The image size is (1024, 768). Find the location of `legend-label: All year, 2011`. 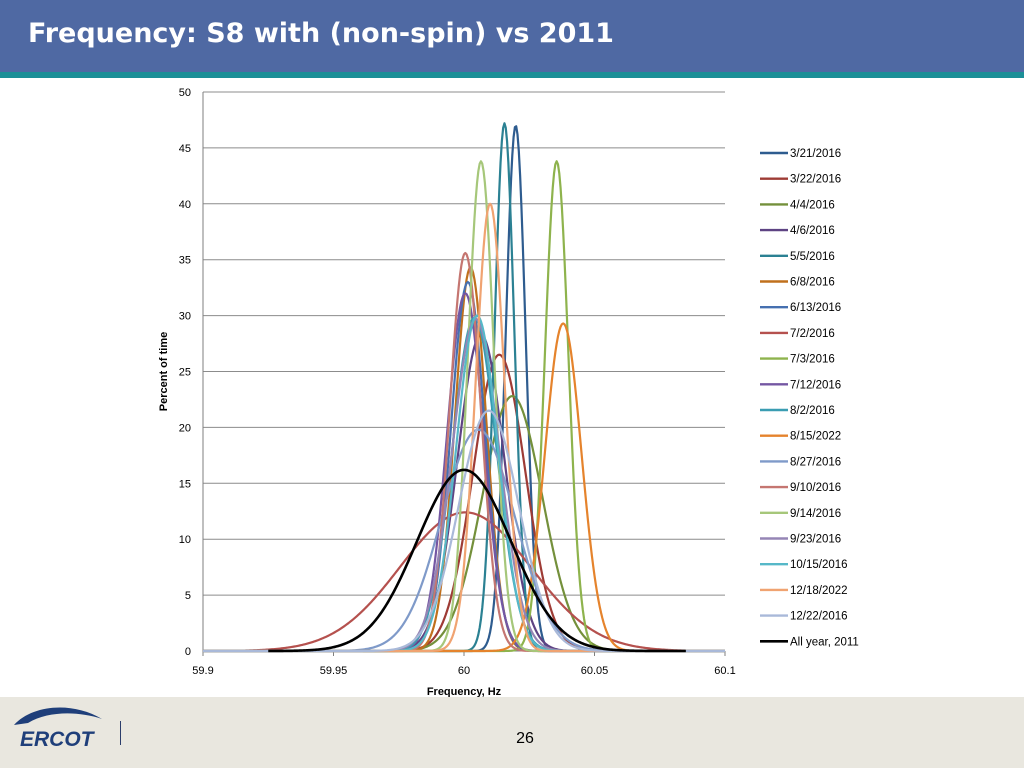

legend-label: All year, 2011 is located at coordinates (824, 642).